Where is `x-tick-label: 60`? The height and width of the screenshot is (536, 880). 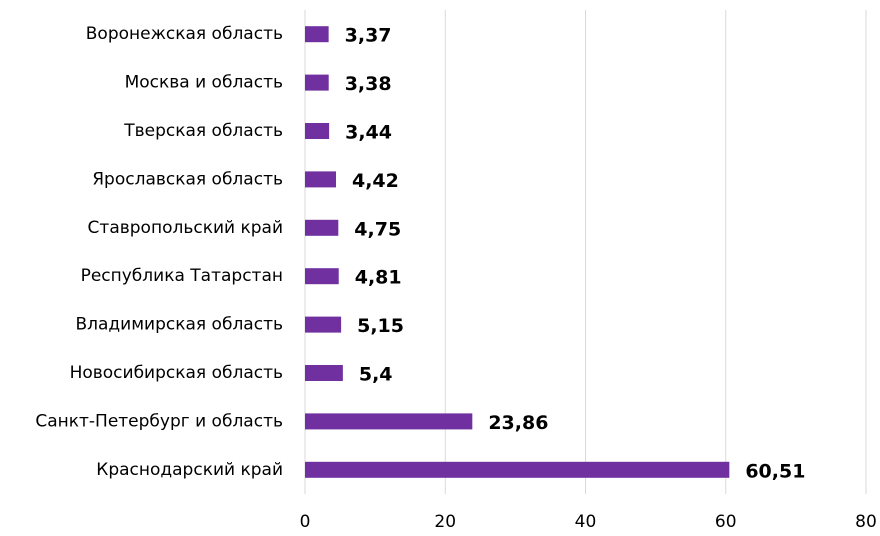
x-tick-label: 60 is located at coordinates (726, 522).